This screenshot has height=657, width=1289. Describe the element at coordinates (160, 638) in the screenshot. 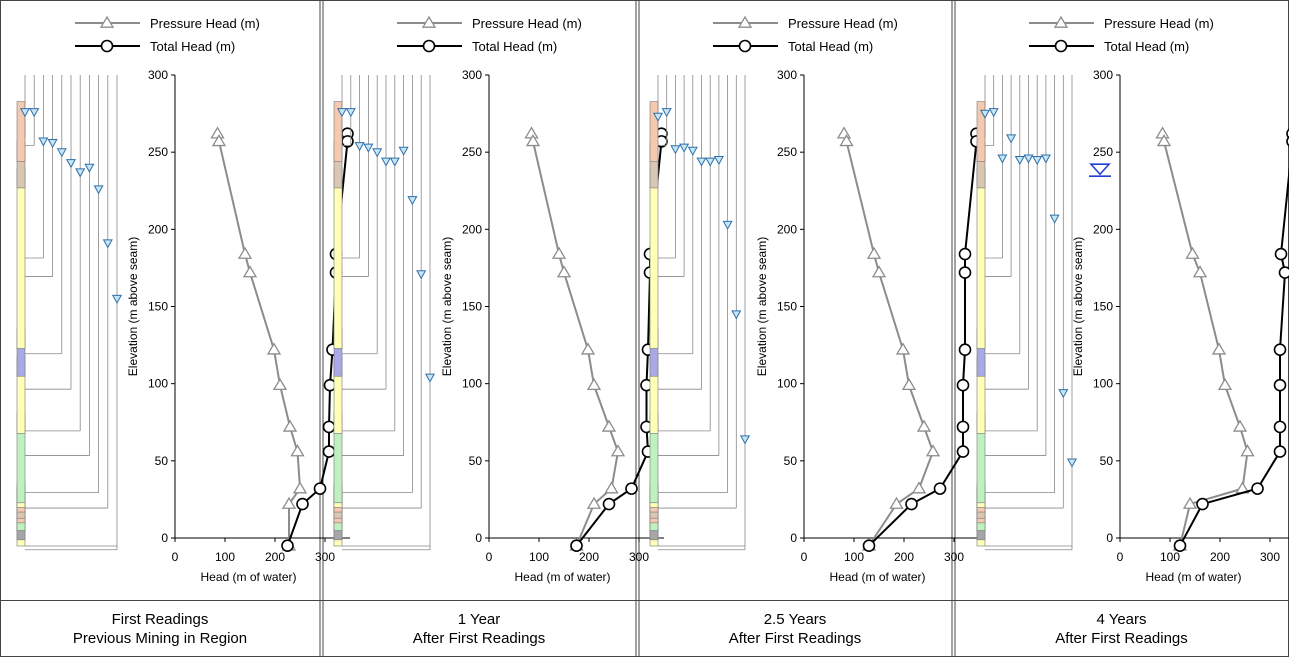

I see `caption-line-2: Previous Mining in Region` at that location.